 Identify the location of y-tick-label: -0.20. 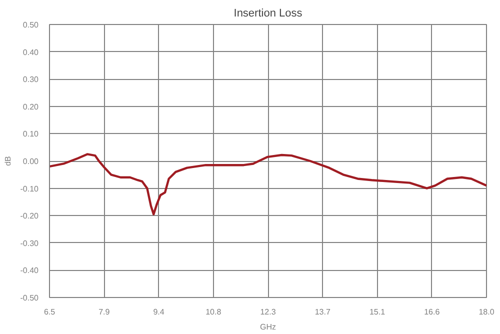
(30, 216).